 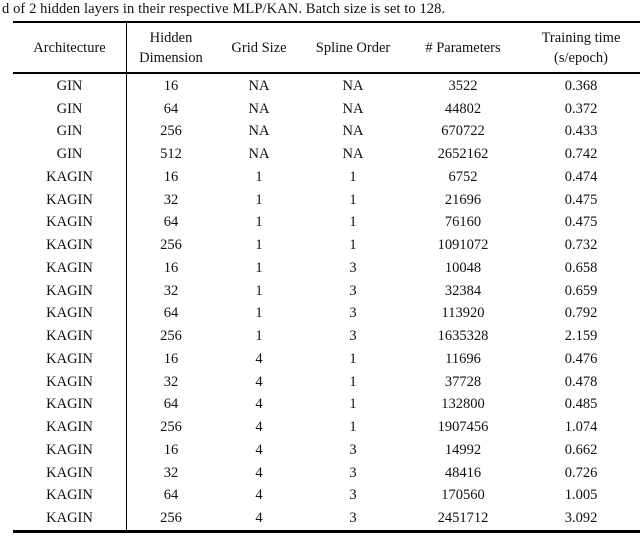 I want to click on column-header-architecture: Architecture, so click(x=69, y=48).